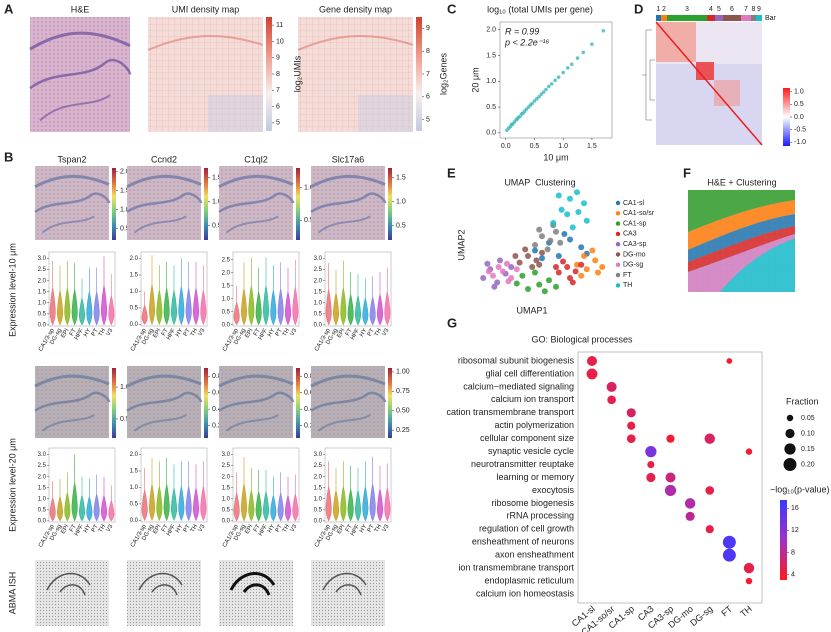 The height and width of the screenshot is (632, 831). Describe the element at coordinates (711, 9) in the screenshot. I see `cluster-label: 4` at that location.